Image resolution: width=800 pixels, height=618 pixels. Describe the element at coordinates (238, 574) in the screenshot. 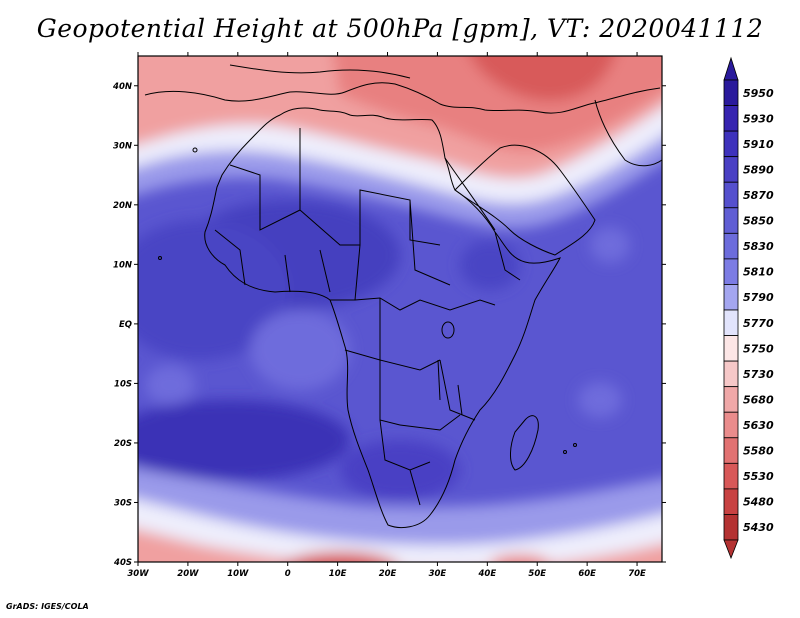

I see `lon-tick-label: 10W` at that location.